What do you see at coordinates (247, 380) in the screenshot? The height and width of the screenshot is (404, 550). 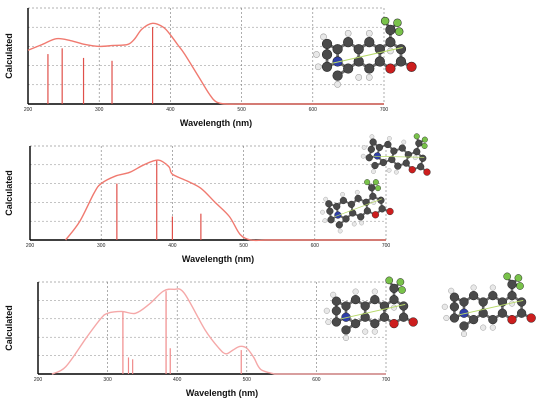 I see `x-tick-label: 500` at bounding box center [247, 380].